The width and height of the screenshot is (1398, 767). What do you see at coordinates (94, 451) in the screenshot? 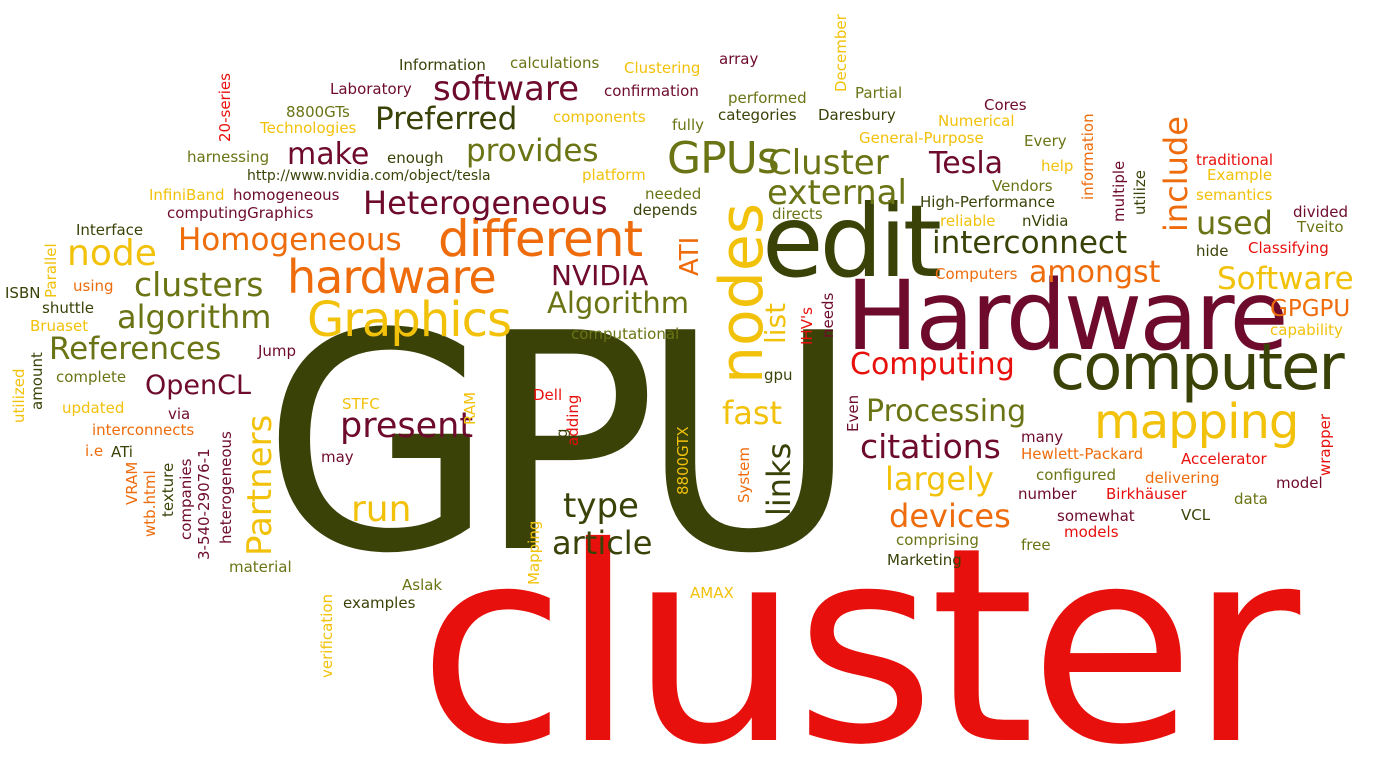
I see `word-i-e: i.e` at bounding box center [94, 451].